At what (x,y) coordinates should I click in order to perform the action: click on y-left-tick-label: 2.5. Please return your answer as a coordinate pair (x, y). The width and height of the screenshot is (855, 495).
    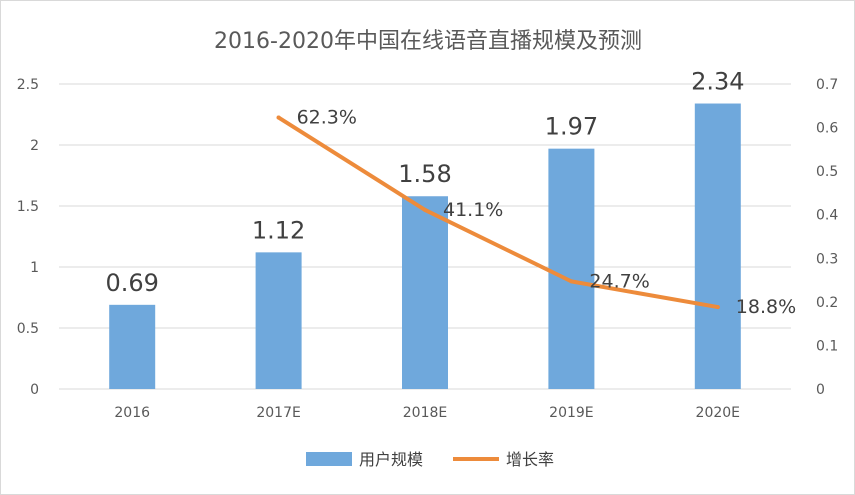
    Looking at the image, I should click on (28, 85).